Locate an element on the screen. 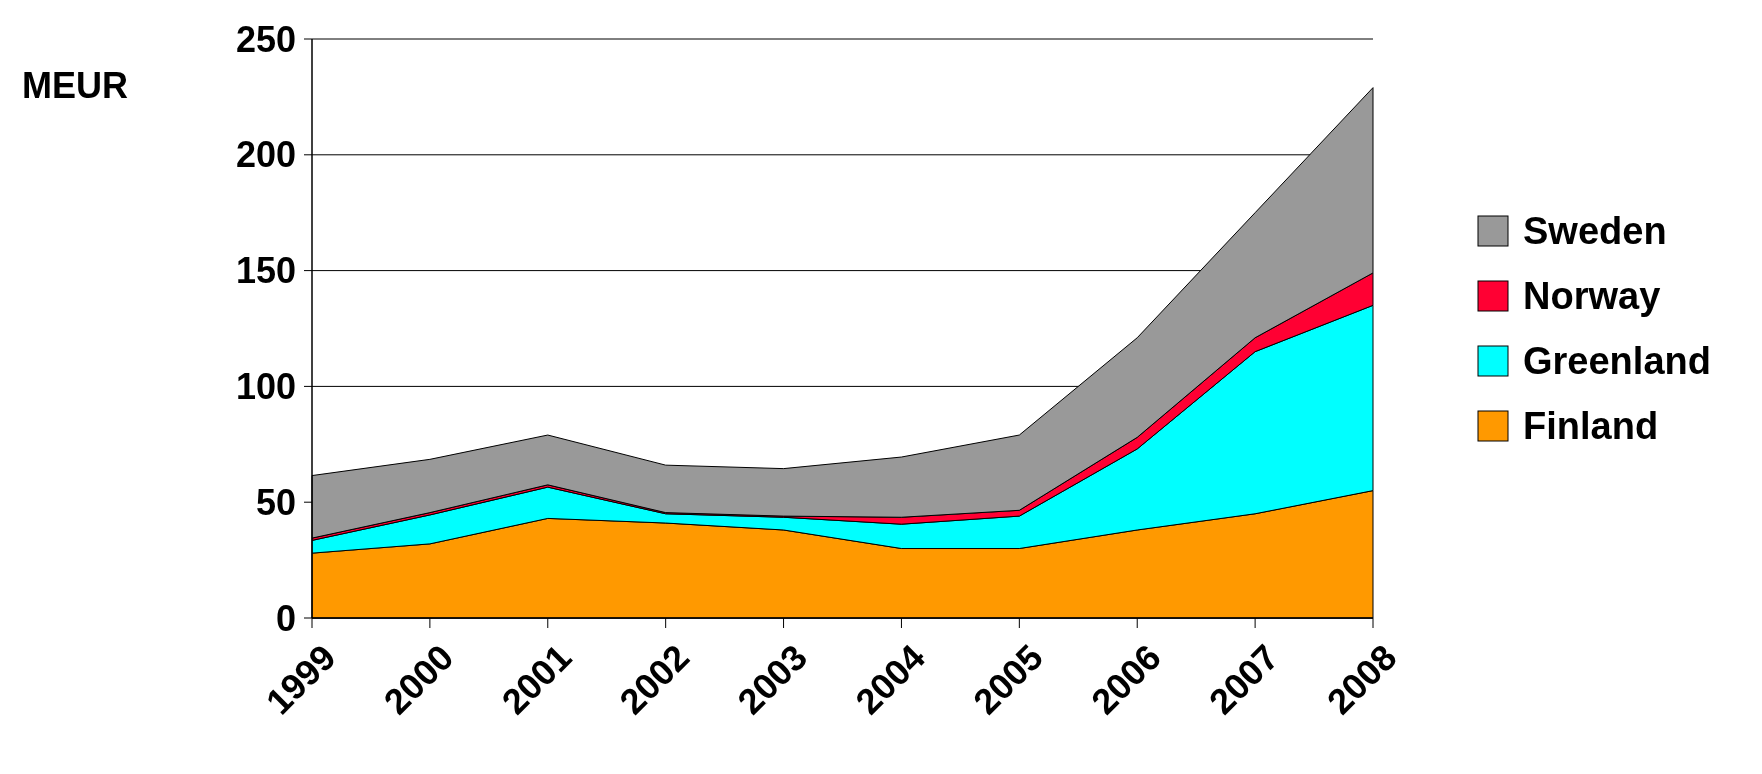 Image resolution: width=1762 pixels, height=774 pixels. y-tick-label: 250 is located at coordinates (265, 39).